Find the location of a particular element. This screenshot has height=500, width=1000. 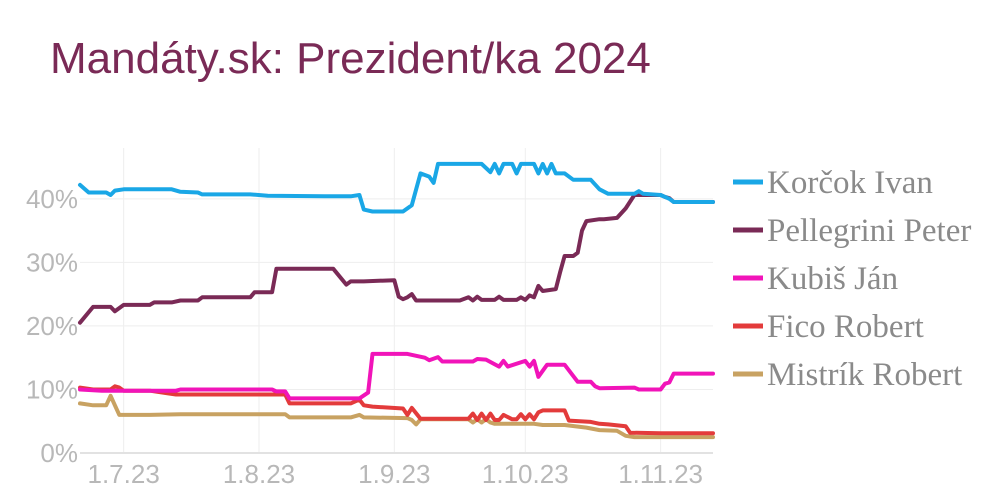

y-tick-label: 0% is located at coordinates (59, 453).